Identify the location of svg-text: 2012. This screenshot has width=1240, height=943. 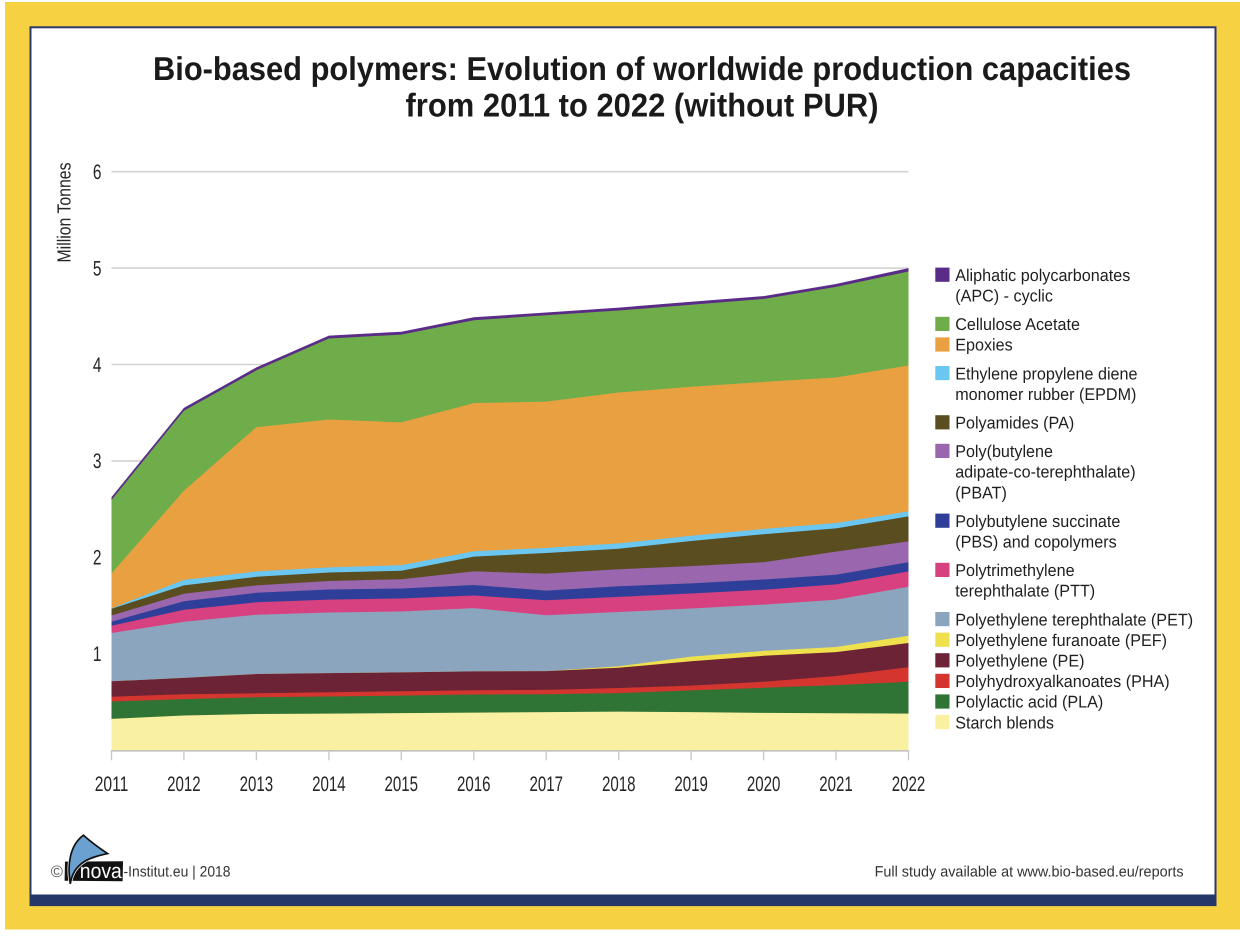
(184, 784).